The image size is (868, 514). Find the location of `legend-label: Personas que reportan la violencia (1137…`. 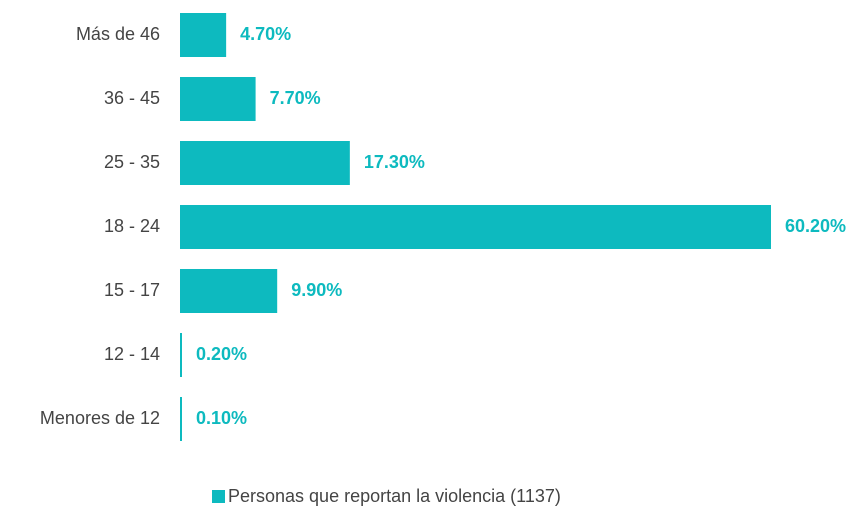

legend-label: Personas que reportan la violencia (1137… is located at coordinates (394, 496).